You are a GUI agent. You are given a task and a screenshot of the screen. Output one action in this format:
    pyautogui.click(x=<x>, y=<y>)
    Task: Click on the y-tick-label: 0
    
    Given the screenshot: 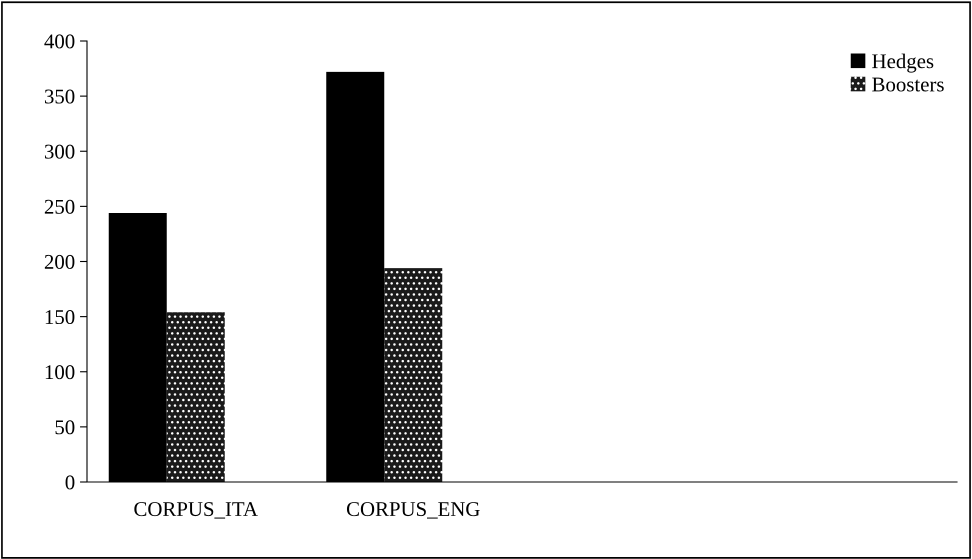 What is the action you would take?
    pyautogui.click(x=70, y=482)
    